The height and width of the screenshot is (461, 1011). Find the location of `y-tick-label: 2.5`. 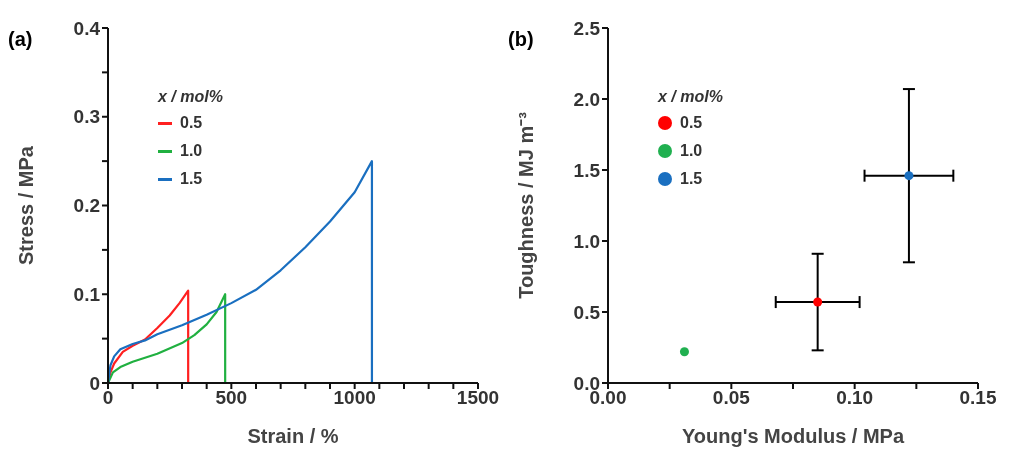

y-tick-label: 2.5 is located at coordinates (587, 28).